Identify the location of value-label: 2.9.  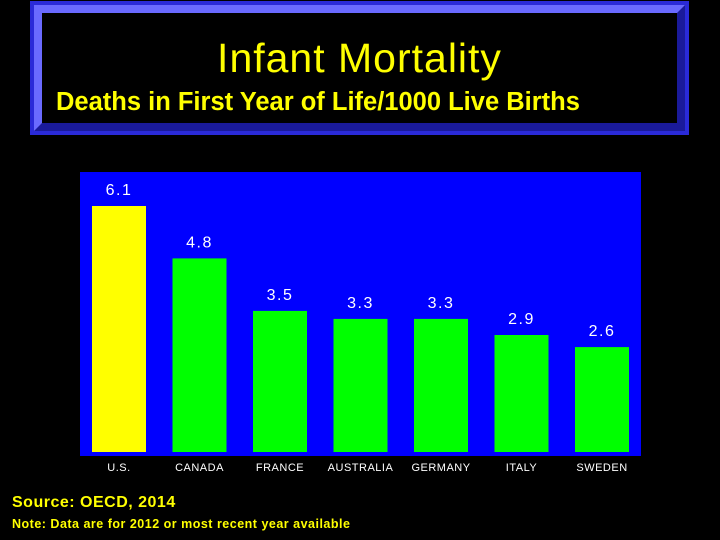
(521, 319).